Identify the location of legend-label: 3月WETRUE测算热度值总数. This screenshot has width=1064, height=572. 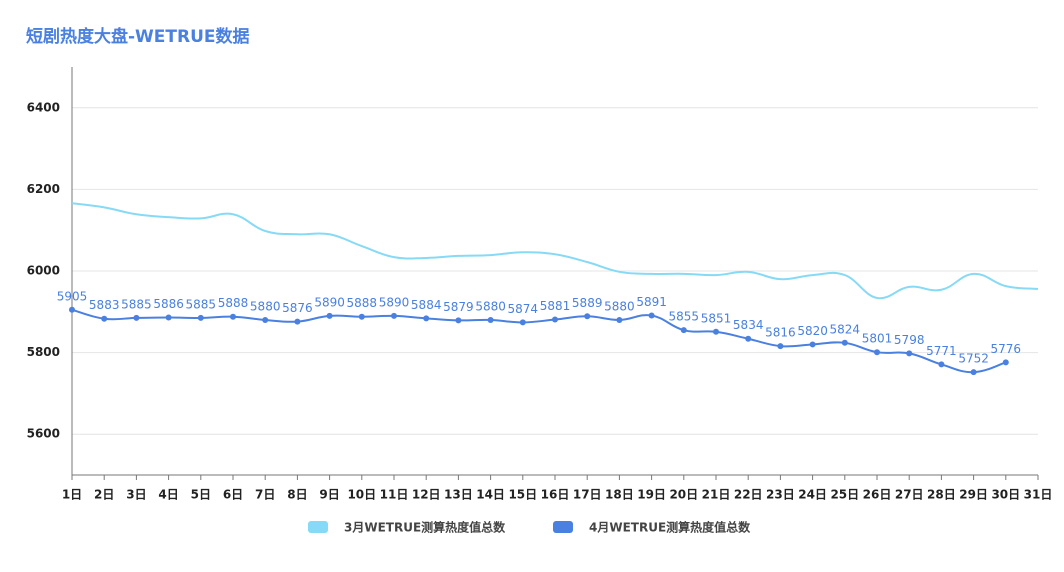
(425, 527).